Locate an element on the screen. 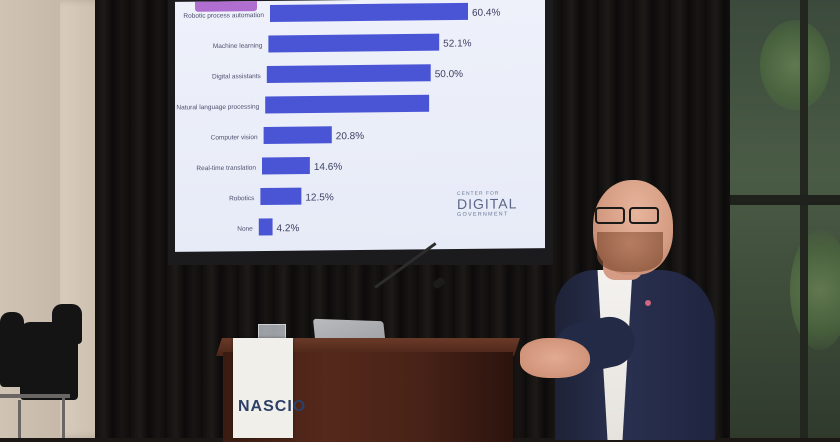 The image size is (840, 442). bar-category-label: Real-time translation is located at coordinates (226, 169).